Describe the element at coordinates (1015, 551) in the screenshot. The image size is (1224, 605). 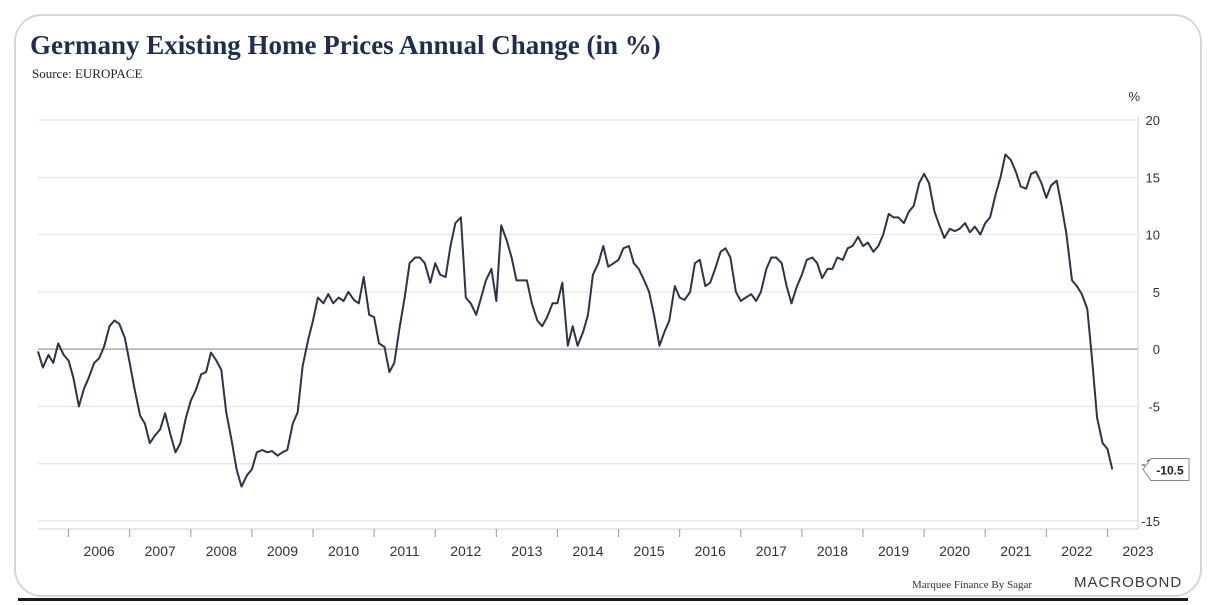
I see `x-tick-label: 2021` at that location.